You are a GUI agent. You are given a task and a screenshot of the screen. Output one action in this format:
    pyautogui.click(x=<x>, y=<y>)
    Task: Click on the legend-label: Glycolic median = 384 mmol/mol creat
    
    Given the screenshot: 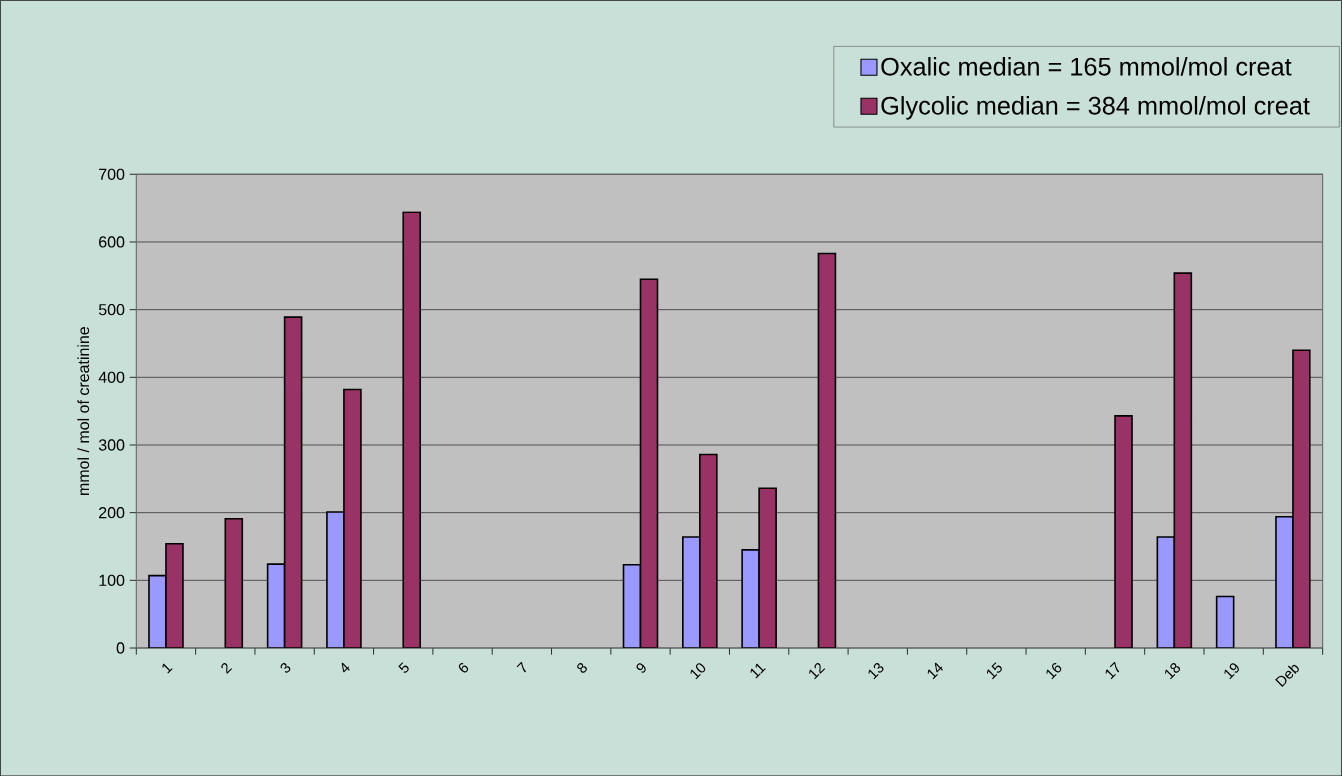 What is the action you would take?
    pyautogui.click(x=1095, y=107)
    